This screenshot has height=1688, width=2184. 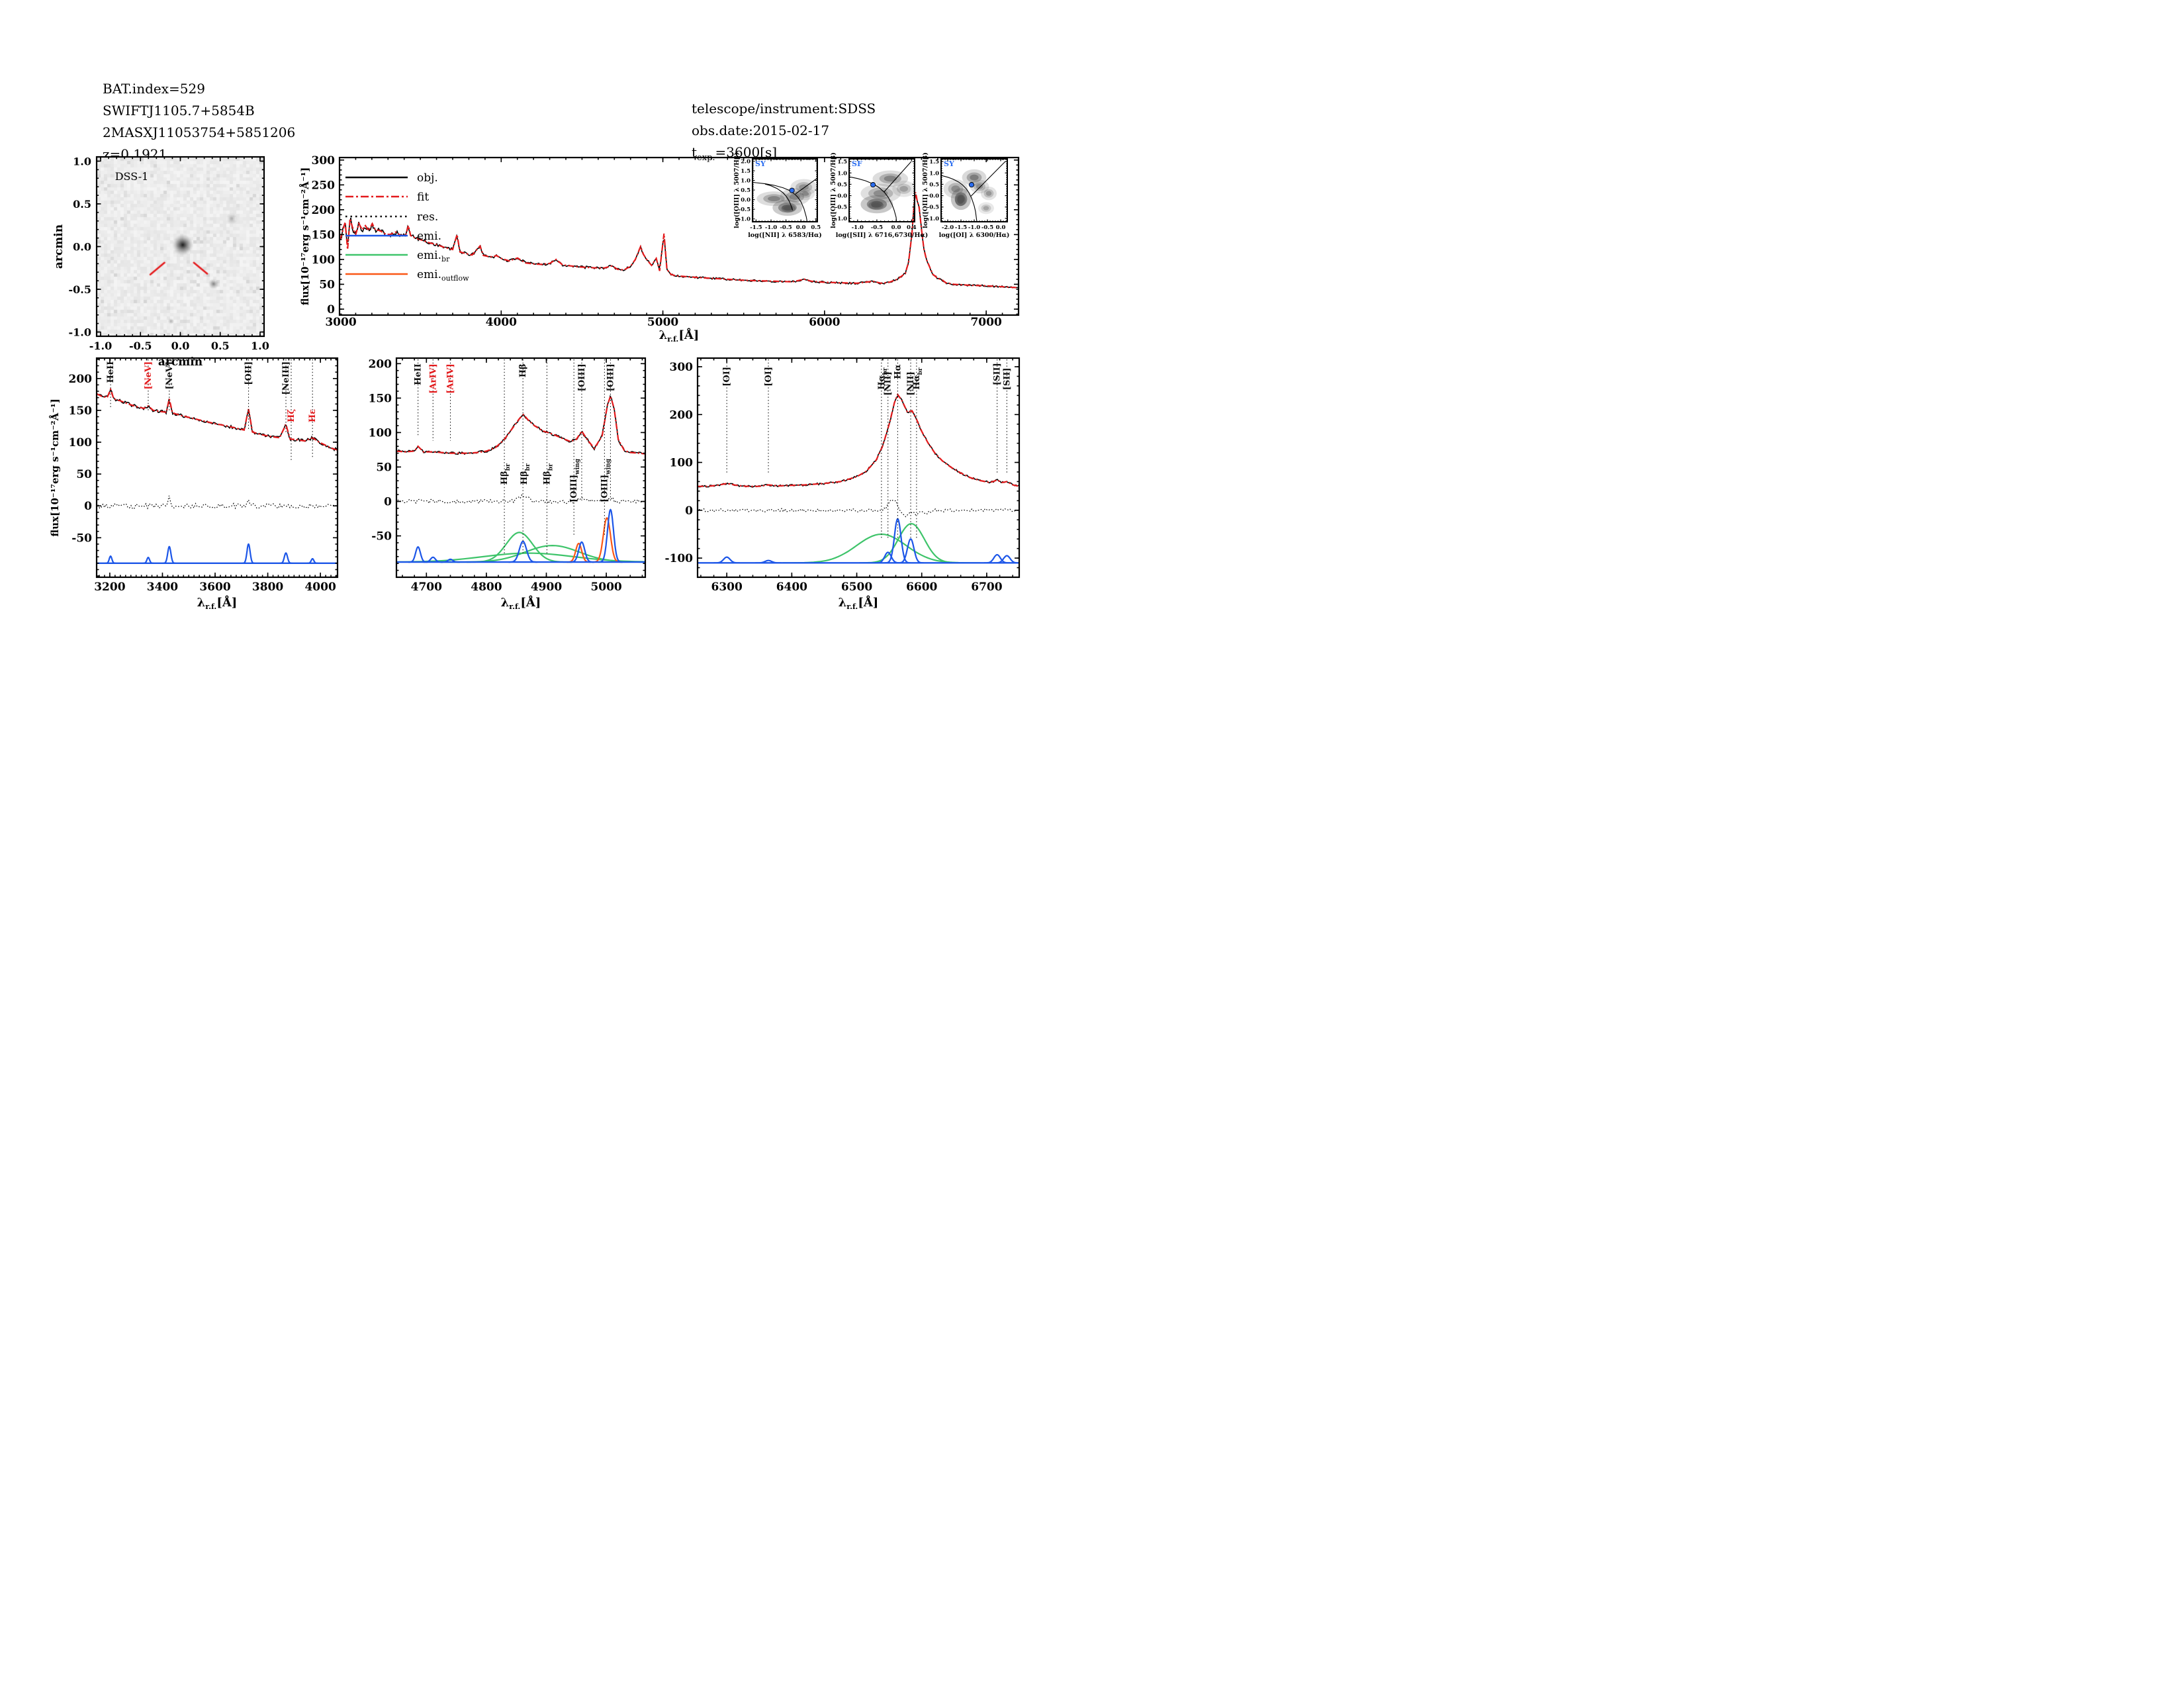 What do you see at coordinates (324, 260) in the screenshot?
I see `svg-text: 100` at bounding box center [324, 260].